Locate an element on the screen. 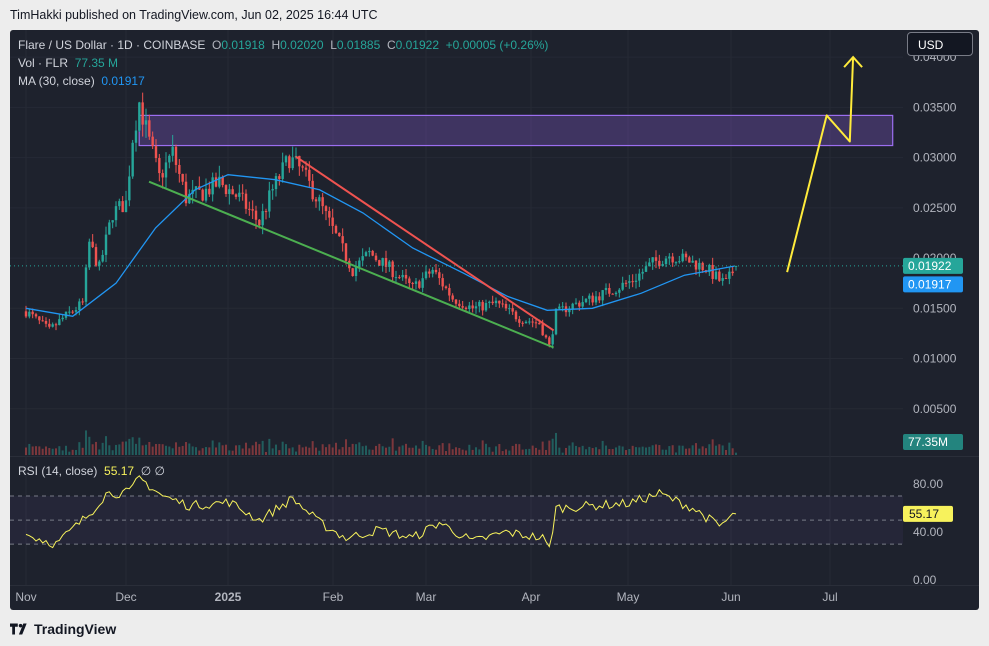 This screenshot has height=646, width=989. currency-button: USD is located at coordinates (940, 44).